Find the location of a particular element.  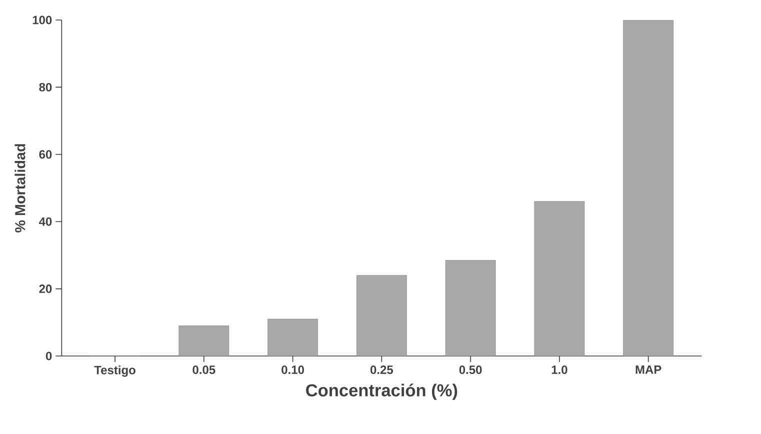

y-axis-title: % Mortalidad is located at coordinates (20, 188).